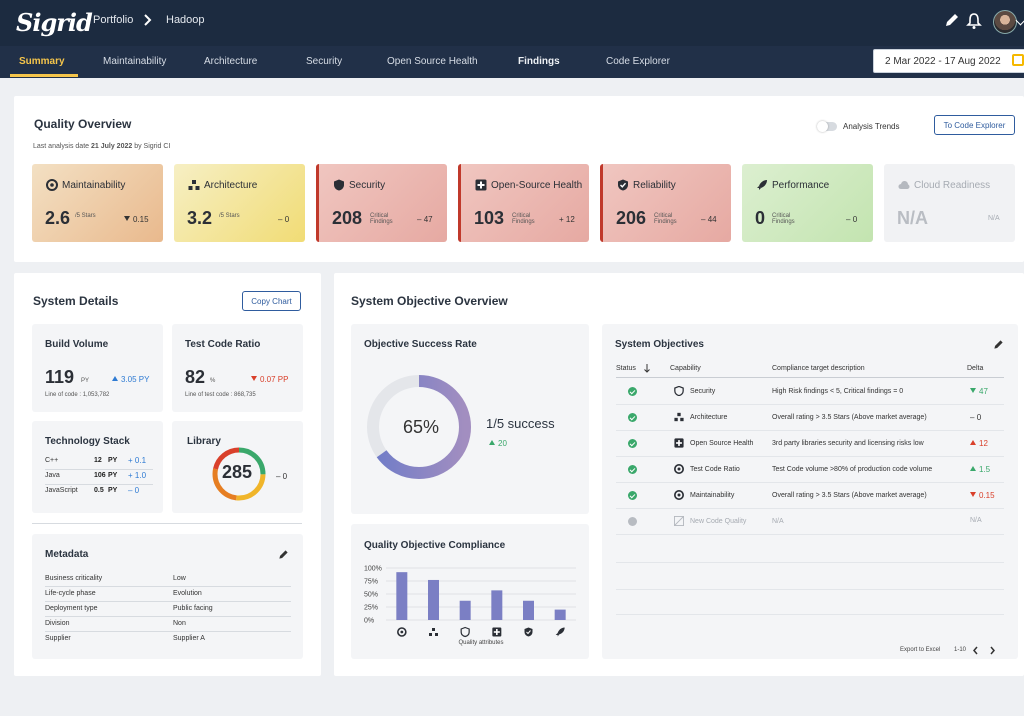 This screenshot has height=716, width=1024. I want to click on library-ring, so click(239, 474).